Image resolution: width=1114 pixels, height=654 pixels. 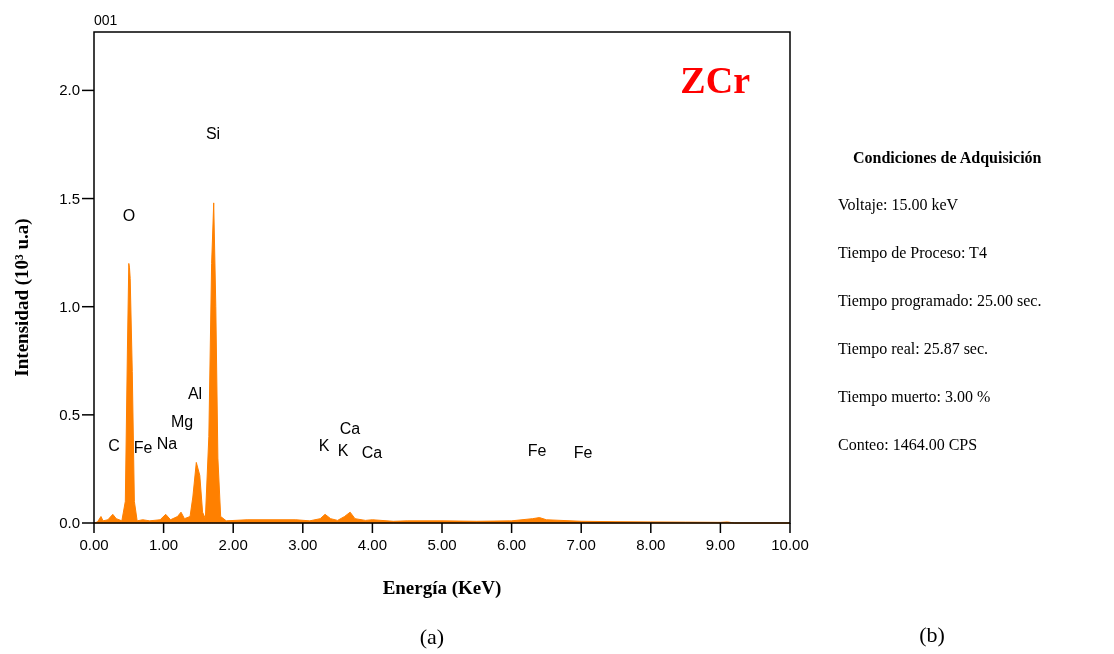 What do you see at coordinates (195, 393) in the screenshot?
I see `annotation: Al` at bounding box center [195, 393].